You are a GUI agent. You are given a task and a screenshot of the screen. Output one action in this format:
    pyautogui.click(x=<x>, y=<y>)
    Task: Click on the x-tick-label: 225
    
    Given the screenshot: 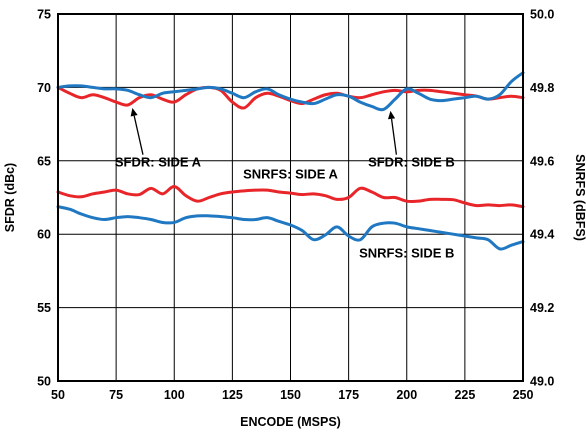 What is the action you would take?
    pyautogui.click(x=464, y=395)
    